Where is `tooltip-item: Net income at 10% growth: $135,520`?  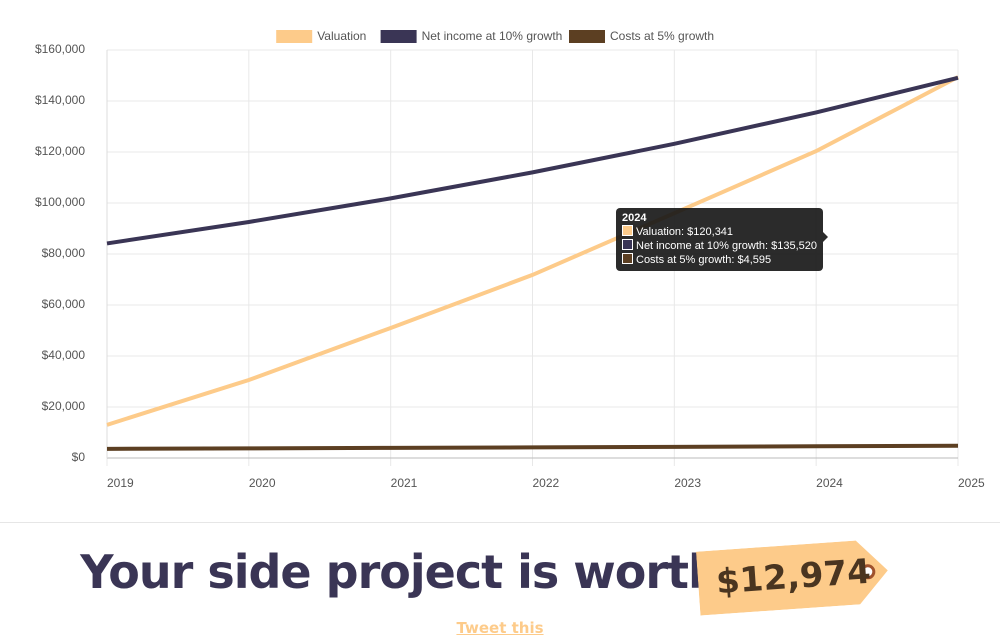 tooltip-item: Net income at 10% growth: $135,520 is located at coordinates (719, 246).